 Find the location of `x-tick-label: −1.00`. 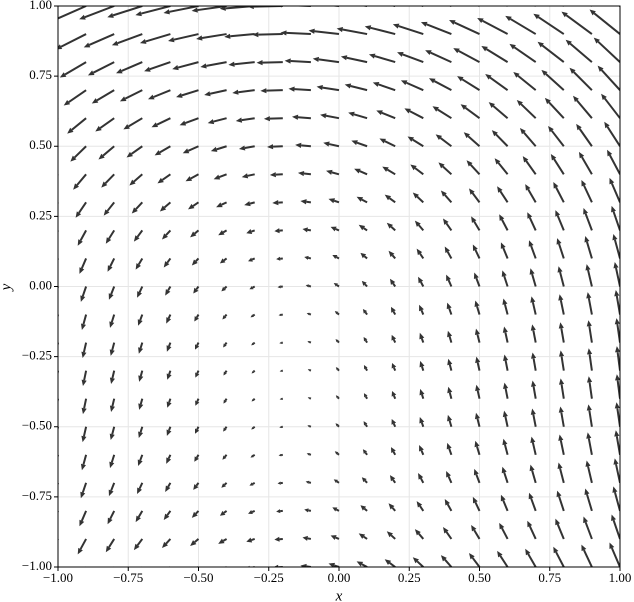

x-tick-label: −1.00 is located at coordinates (58, 577).